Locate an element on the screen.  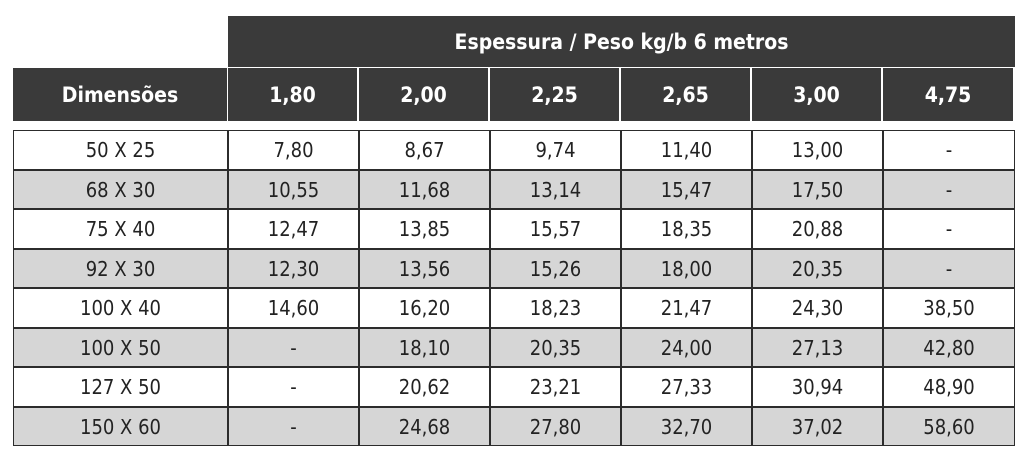
weight-value: 12,30 is located at coordinates (293, 268).